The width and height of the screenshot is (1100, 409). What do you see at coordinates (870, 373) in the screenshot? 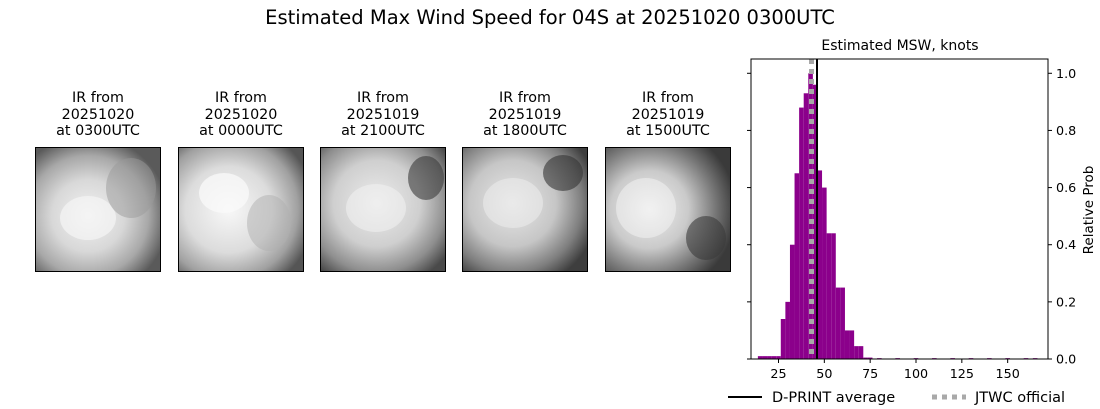
I see `x-tick-label: 75` at bounding box center [870, 373].